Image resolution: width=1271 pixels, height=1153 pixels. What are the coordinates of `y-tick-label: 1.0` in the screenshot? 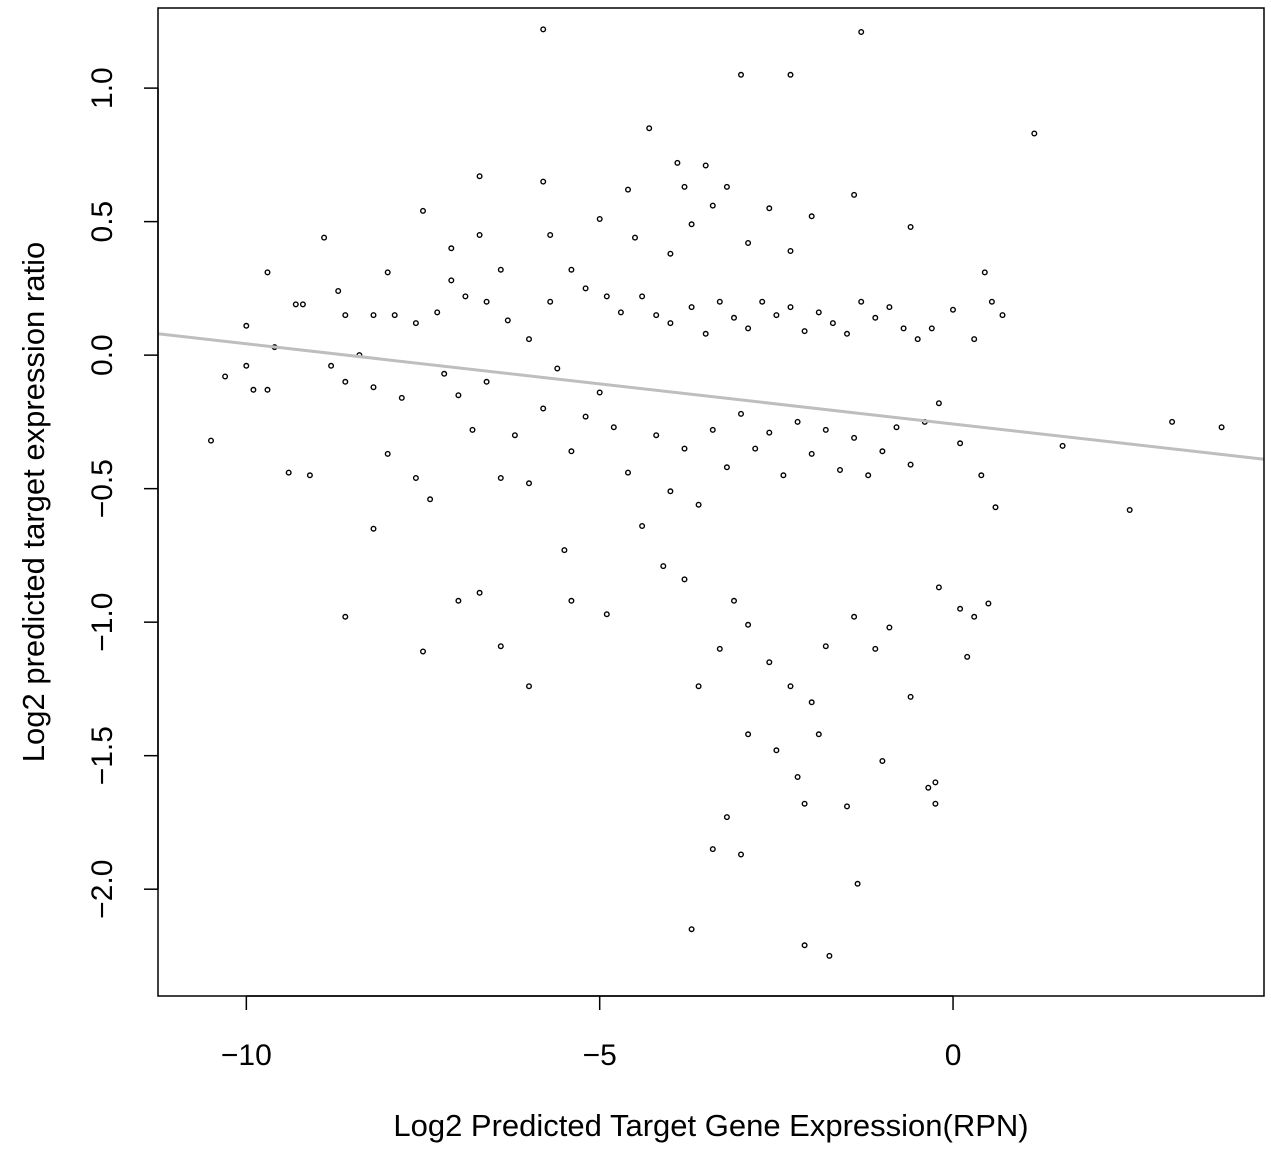 It's located at (102, 88).